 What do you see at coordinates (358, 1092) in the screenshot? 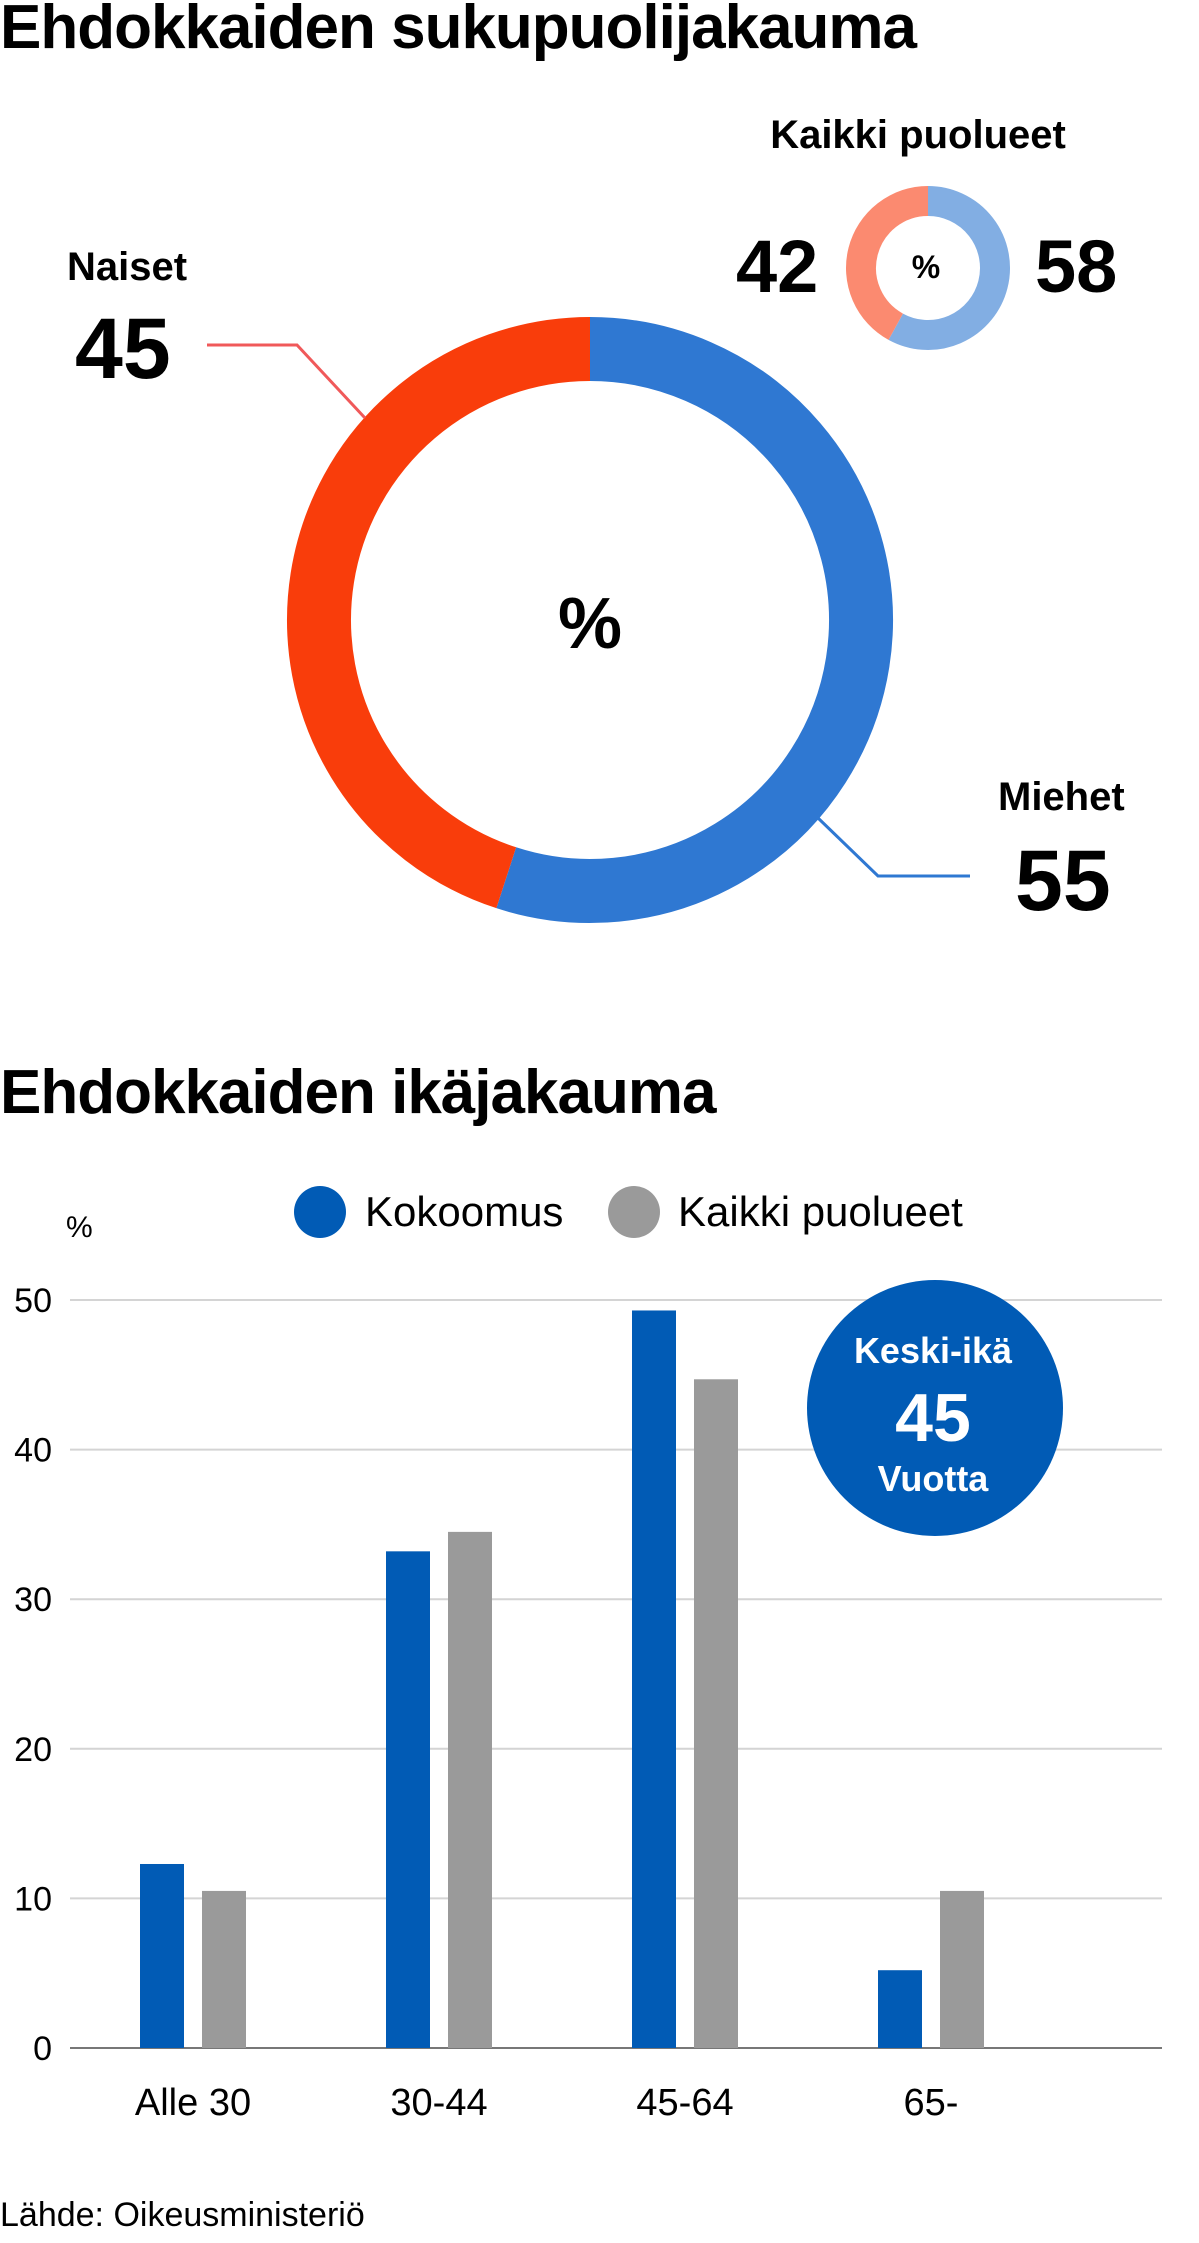
I see `age-title: Ehdokkaiden ikäjakauma` at bounding box center [358, 1092].